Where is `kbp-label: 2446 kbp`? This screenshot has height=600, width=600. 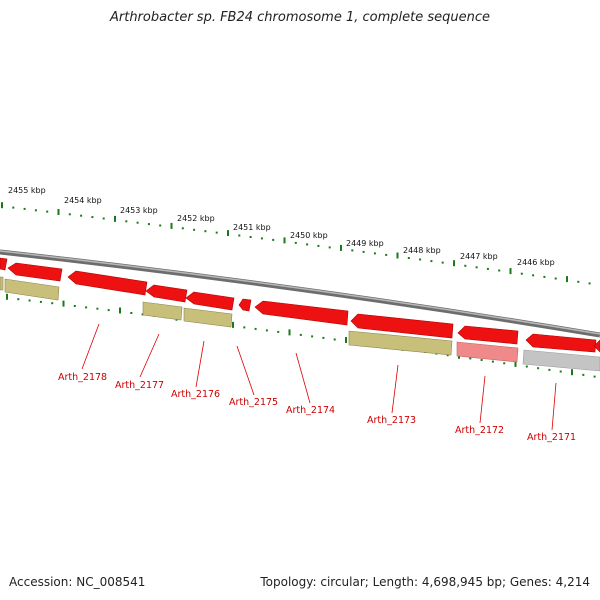
kbp-label: 2446 kbp is located at coordinates (536, 262).